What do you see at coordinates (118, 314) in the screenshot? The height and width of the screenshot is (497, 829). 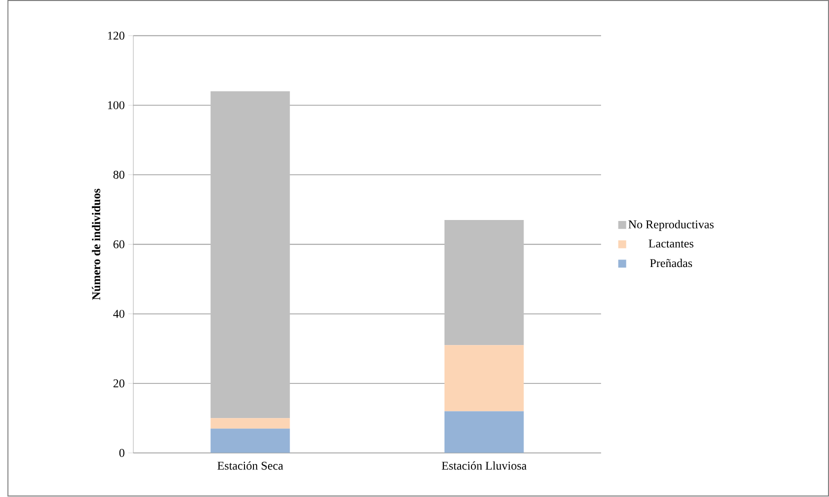 I see `y-tick-label: 40` at bounding box center [118, 314].